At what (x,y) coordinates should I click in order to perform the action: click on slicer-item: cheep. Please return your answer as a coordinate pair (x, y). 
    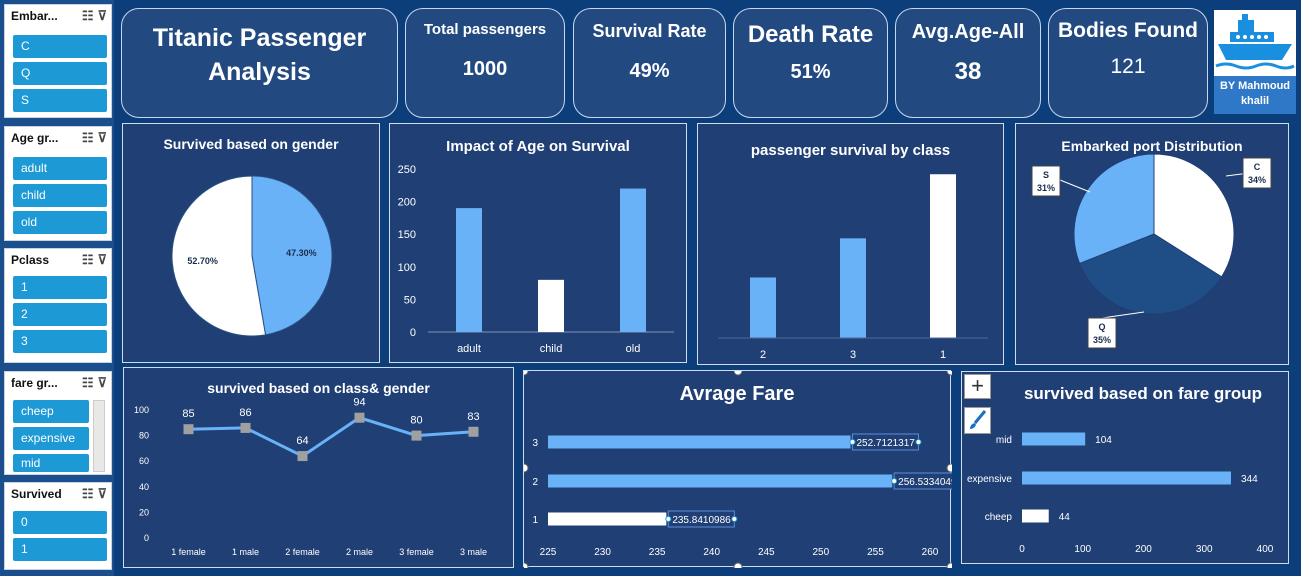
    Looking at the image, I should click on (51, 411).